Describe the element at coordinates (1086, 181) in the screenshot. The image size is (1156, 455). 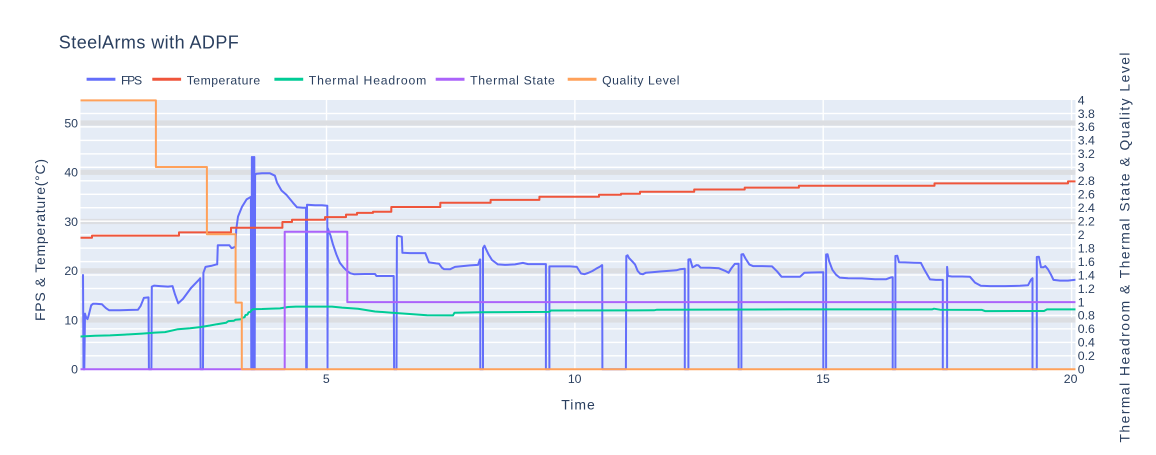
I see `svg-text: 2.8` at that location.